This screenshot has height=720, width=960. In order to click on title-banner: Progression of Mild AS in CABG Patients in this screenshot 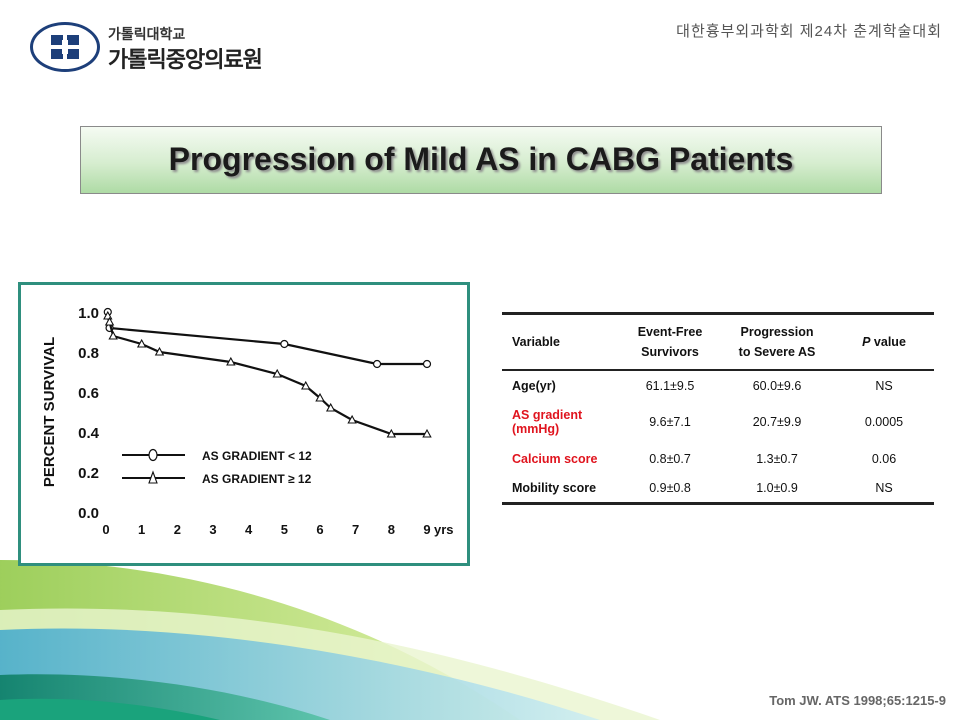, I will do `click(481, 160)`.